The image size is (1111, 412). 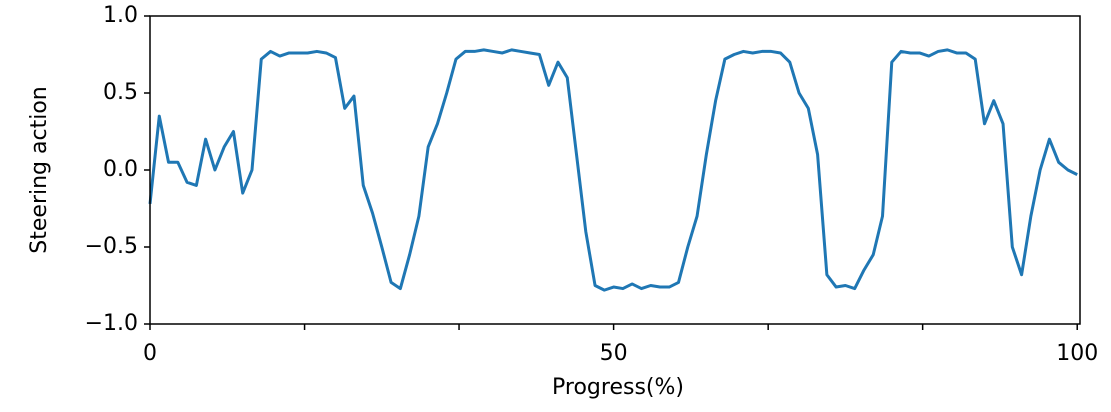 I want to click on y-tick-label: 1.0, so click(x=120, y=15).